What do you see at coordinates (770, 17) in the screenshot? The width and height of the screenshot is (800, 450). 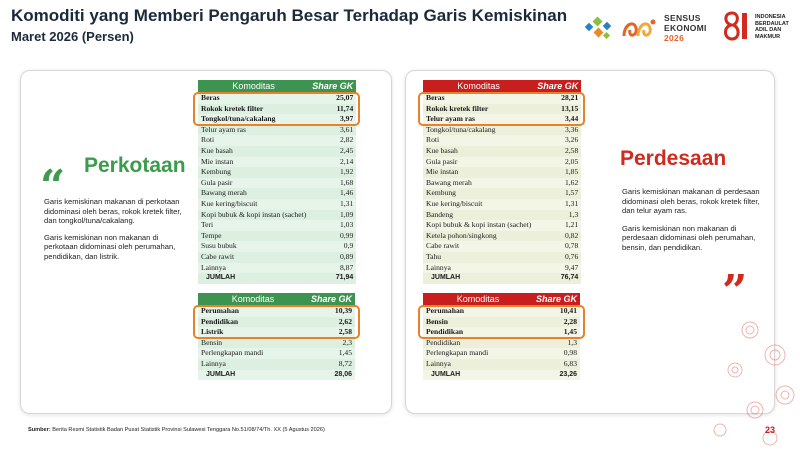 I see `ri-line: INDONESIA` at bounding box center [770, 17].